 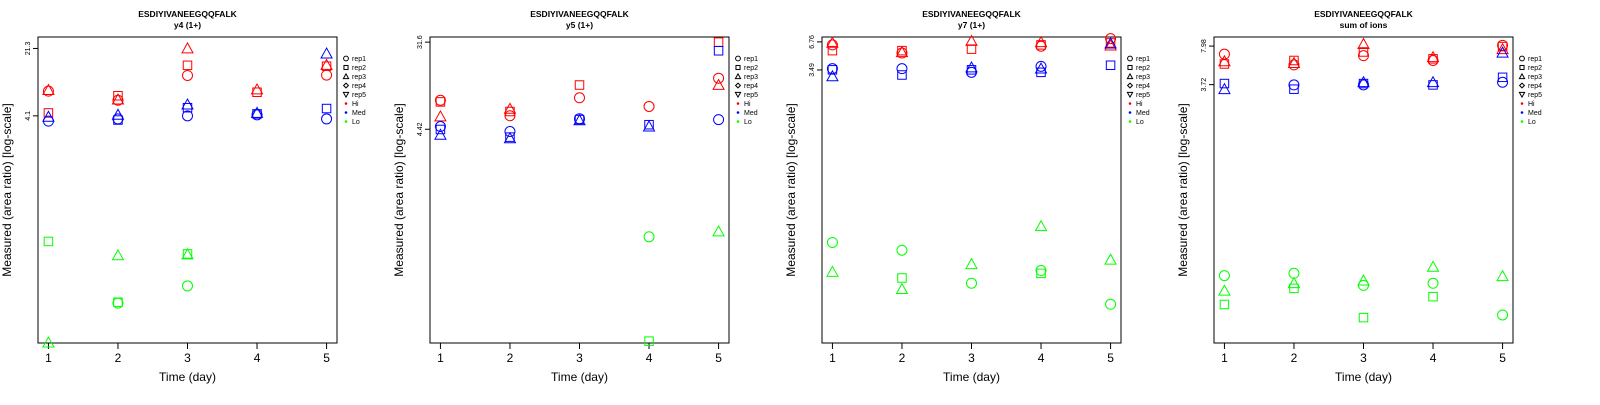 What do you see at coordinates (7, 189) in the screenshot?
I see `y-axis-label: Measured (area ratio) [log-scale]` at bounding box center [7, 189].